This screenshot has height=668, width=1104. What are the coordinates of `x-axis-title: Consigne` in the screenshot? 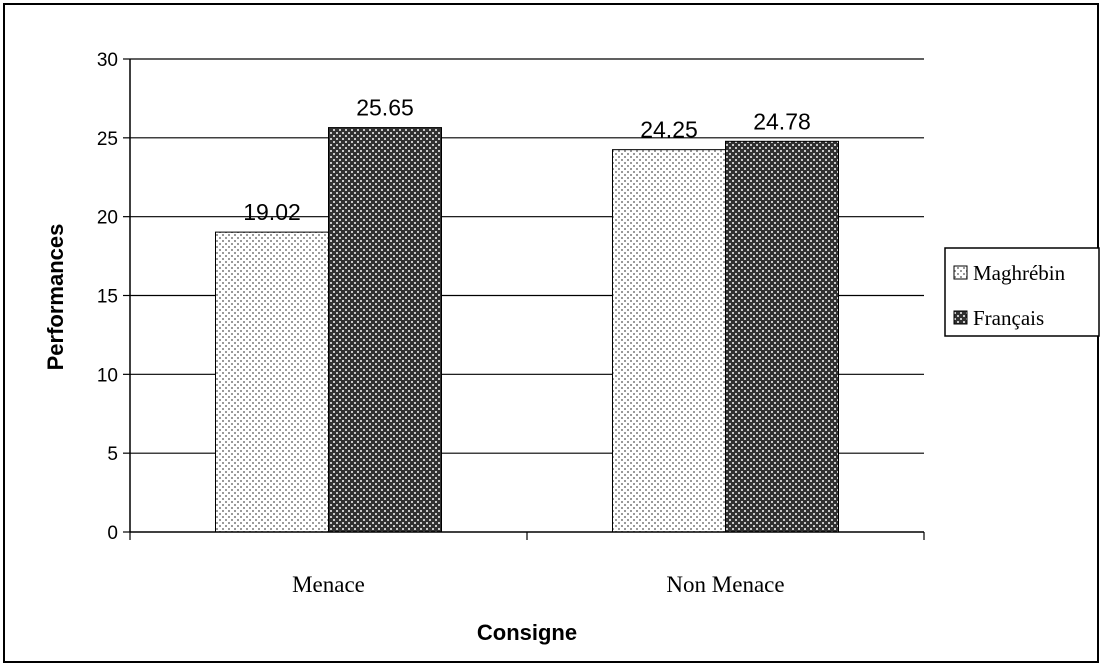 It's located at (527, 632).